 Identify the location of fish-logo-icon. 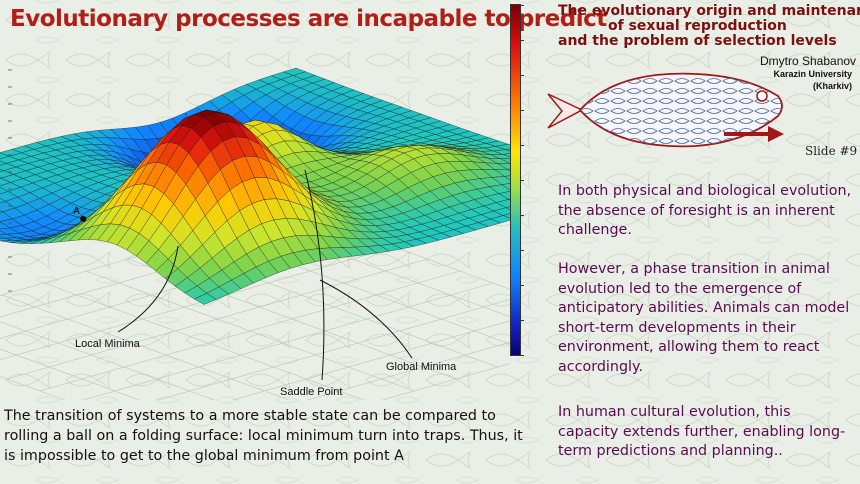
(665, 110).